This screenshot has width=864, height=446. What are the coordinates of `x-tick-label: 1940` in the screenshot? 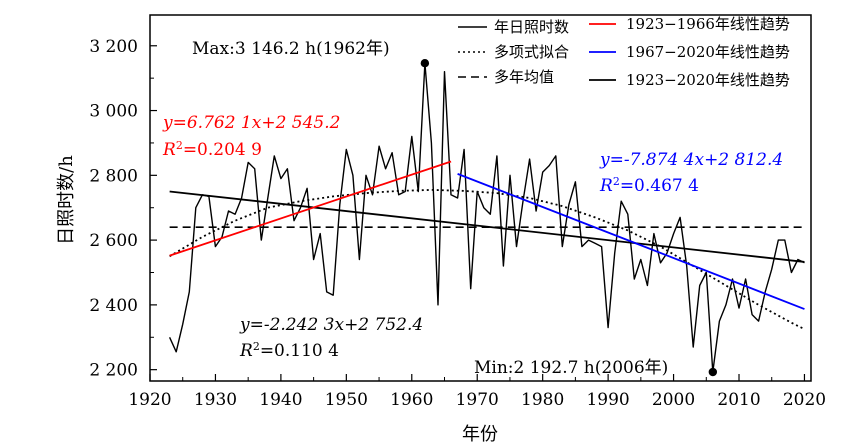 It's located at (280, 400).